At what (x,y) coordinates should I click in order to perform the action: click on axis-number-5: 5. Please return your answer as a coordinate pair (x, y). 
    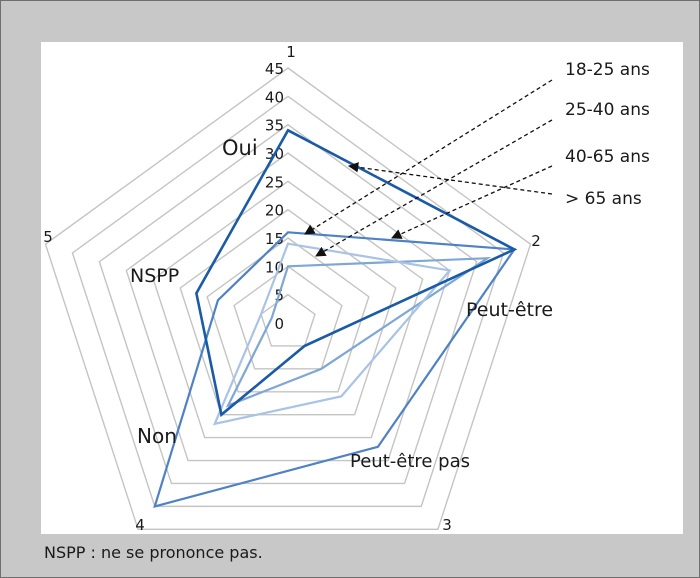
    Looking at the image, I should click on (48, 237).